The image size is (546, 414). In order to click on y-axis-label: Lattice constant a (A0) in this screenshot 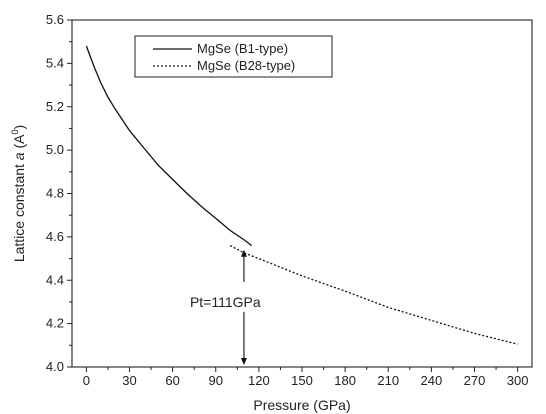, I will do `click(18, 193)`.